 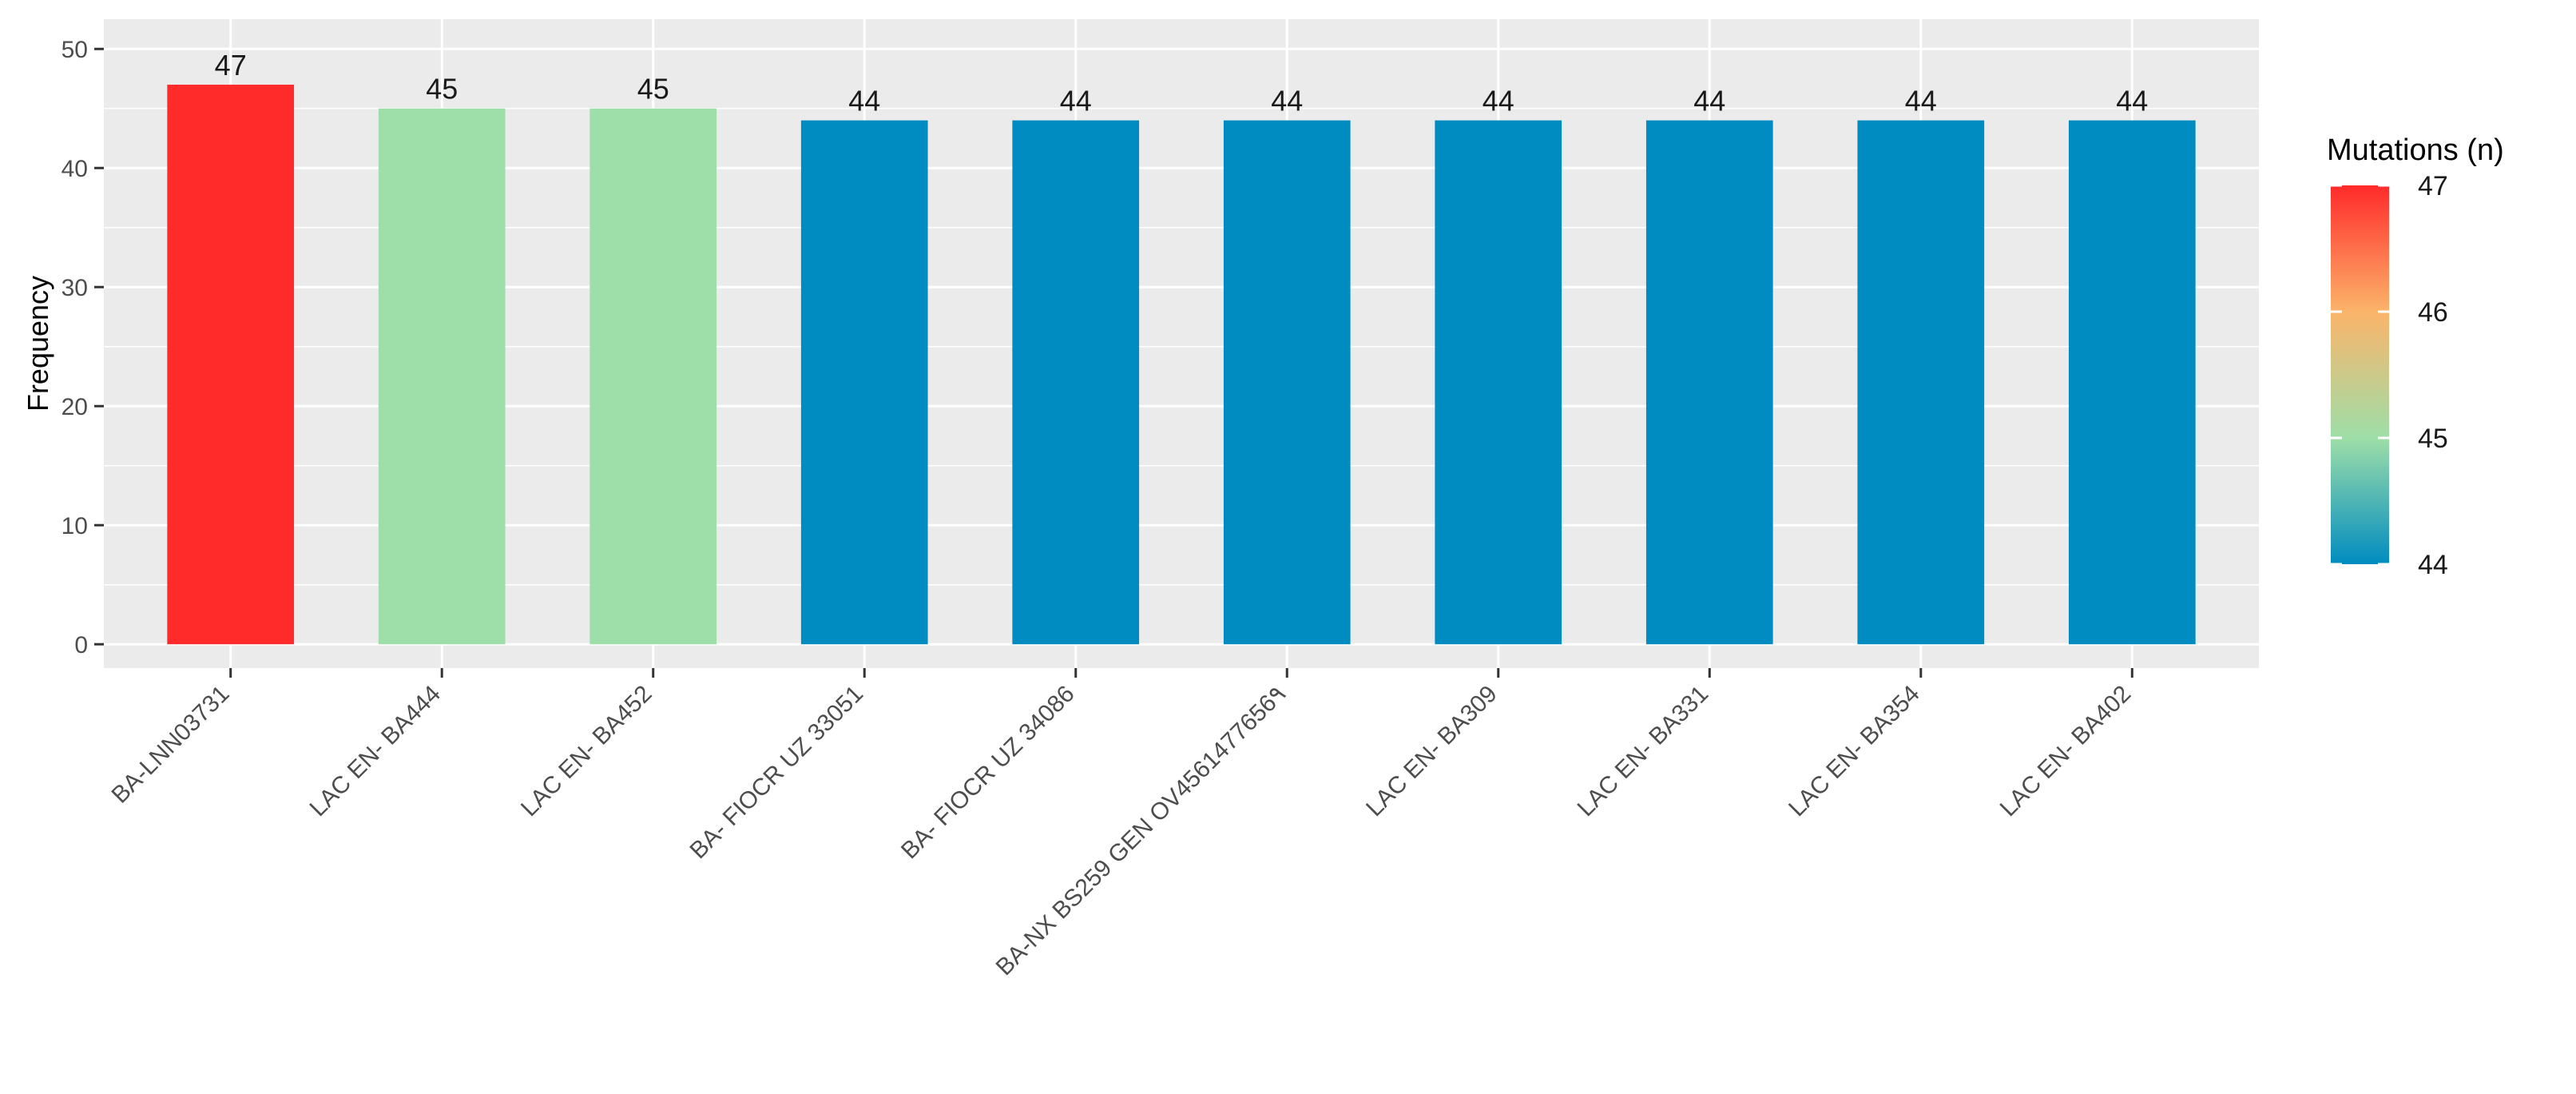 What do you see at coordinates (376, 751) in the screenshot?
I see `x-tick-label: LAC EN- BA444` at bounding box center [376, 751].